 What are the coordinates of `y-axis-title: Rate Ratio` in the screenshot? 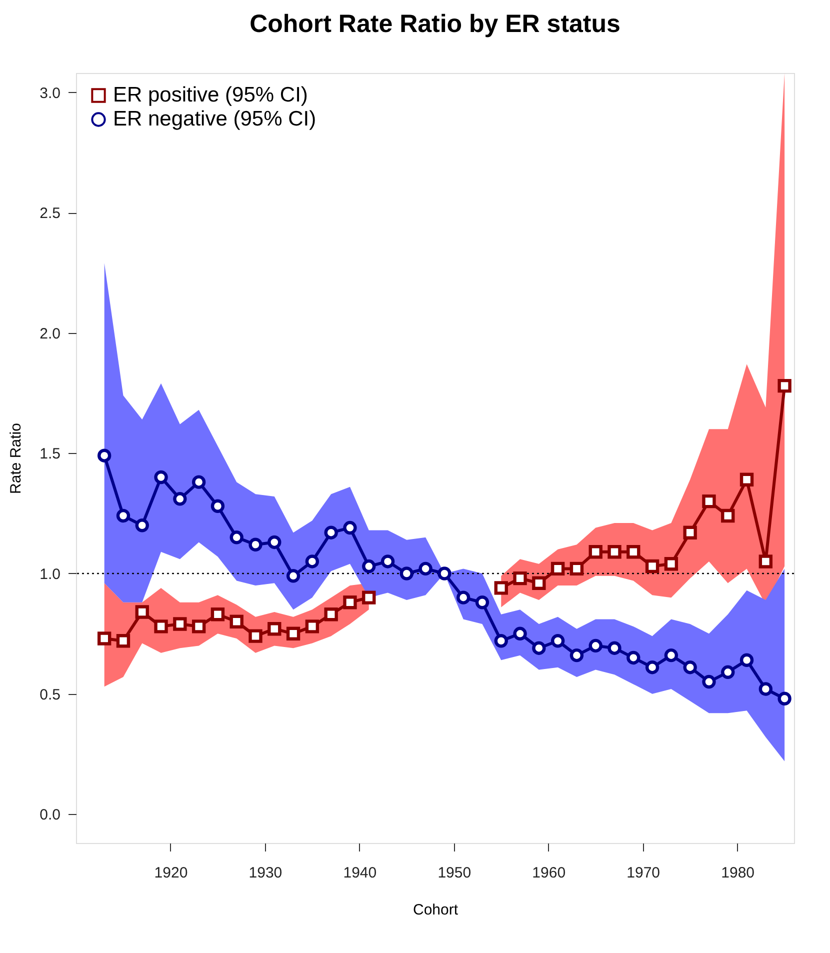 It's located at (16, 458).